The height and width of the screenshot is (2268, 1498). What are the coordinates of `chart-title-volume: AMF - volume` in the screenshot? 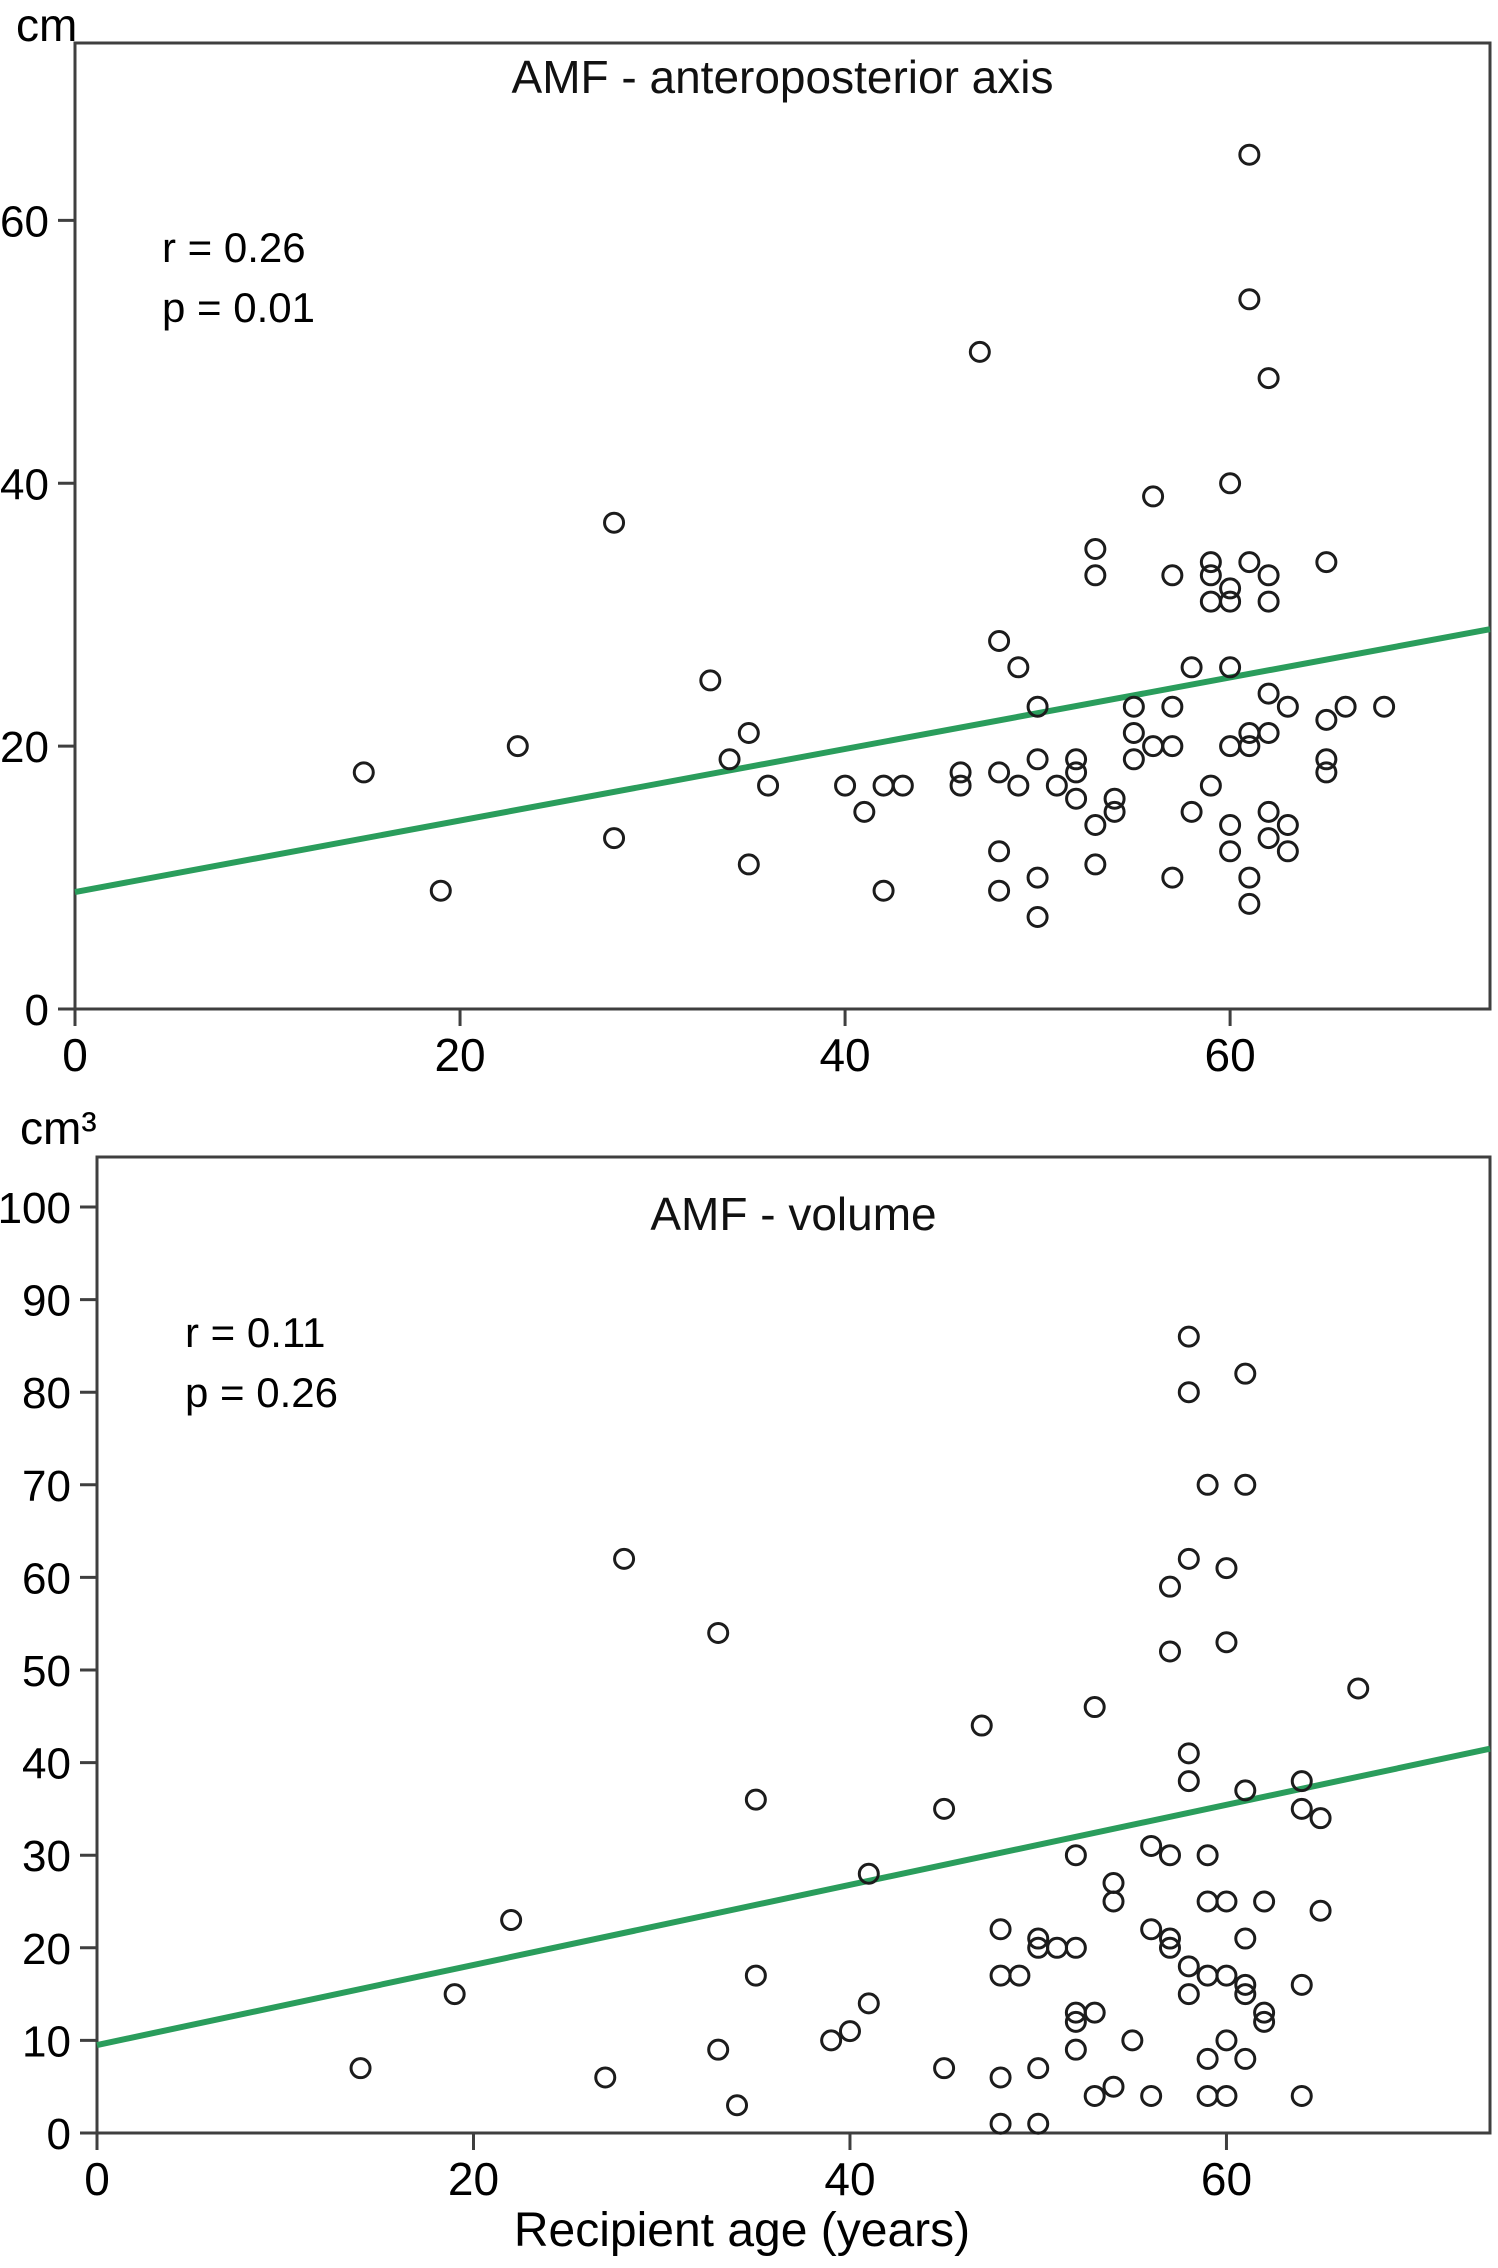 It's located at (793, 1214).